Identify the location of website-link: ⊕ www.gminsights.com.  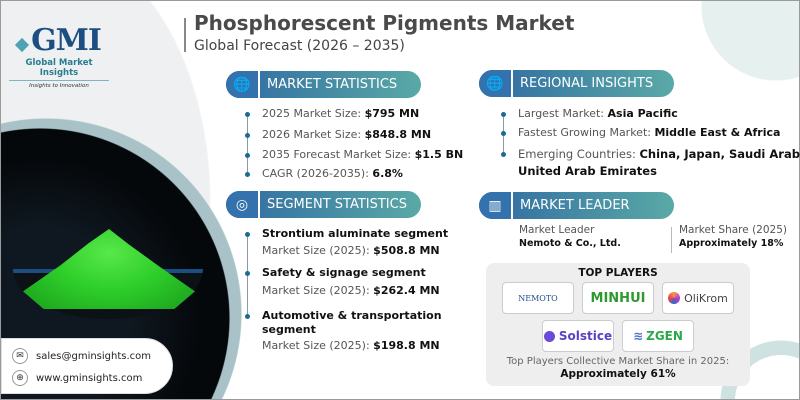
(77, 378).